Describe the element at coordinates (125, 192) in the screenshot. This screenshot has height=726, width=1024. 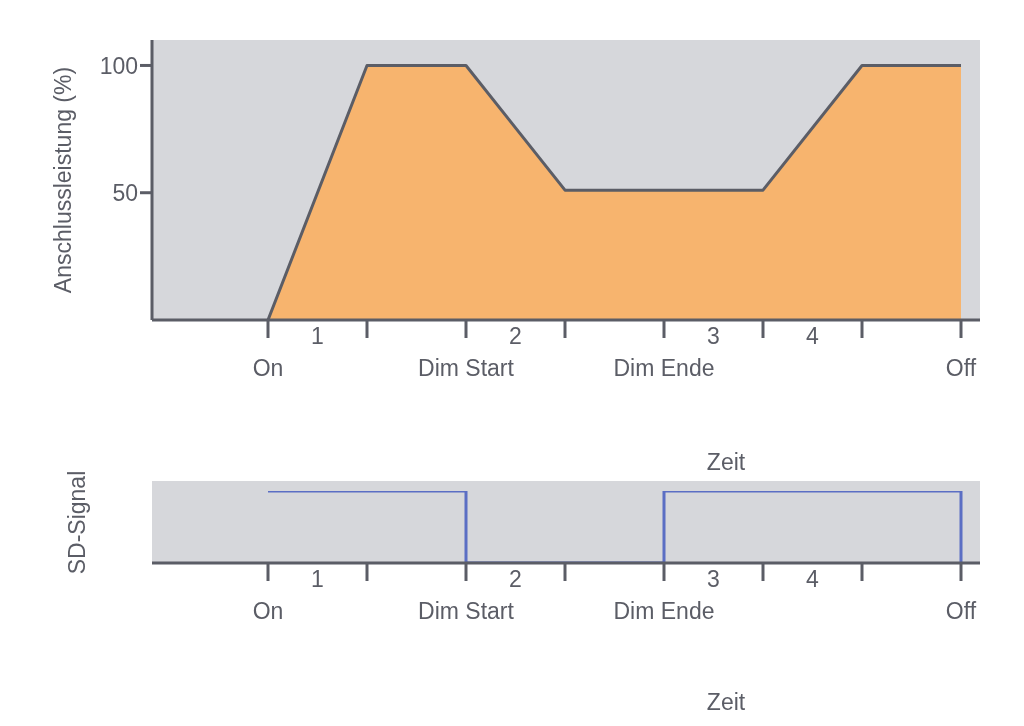
I see `y-tick-label: 50` at that location.